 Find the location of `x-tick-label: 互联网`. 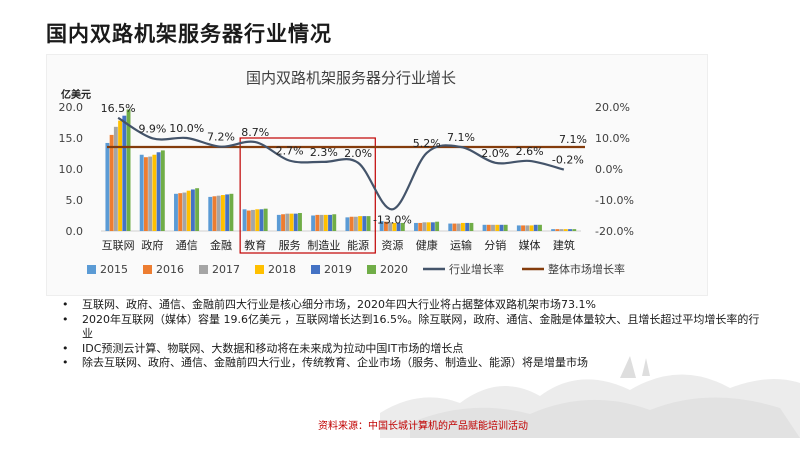

x-tick-label: 互联网 is located at coordinates (118, 245).